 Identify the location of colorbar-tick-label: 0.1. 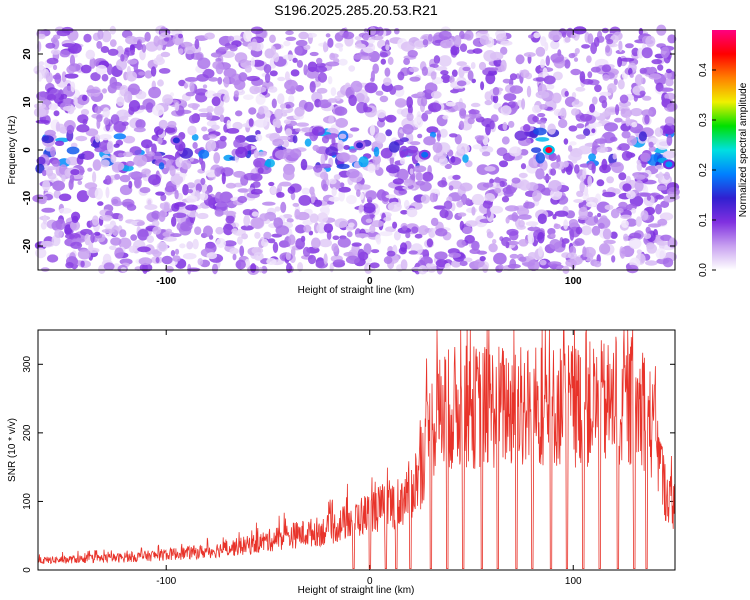
(703, 220).